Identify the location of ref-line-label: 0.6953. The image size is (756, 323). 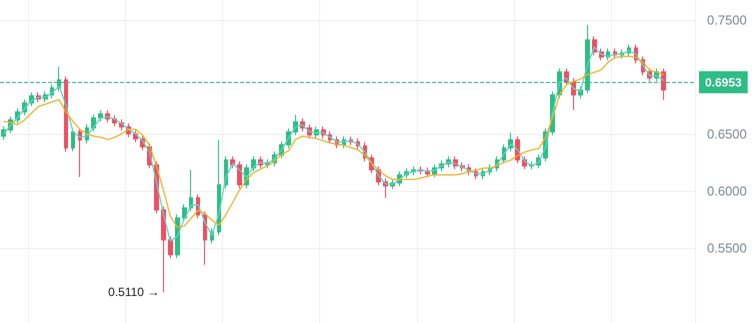
(723, 82).